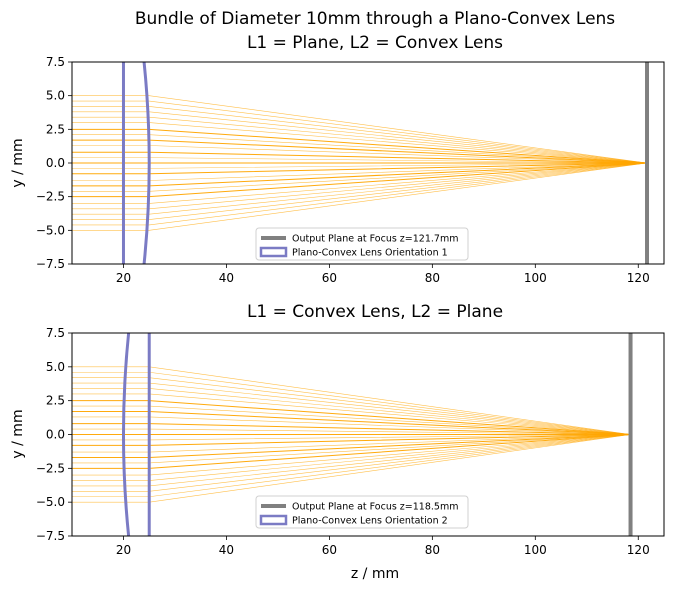 The height and width of the screenshot is (590, 686). I want to click on panel-2-title: L1 = Convex Lens, L2 = Plane, so click(375, 312).